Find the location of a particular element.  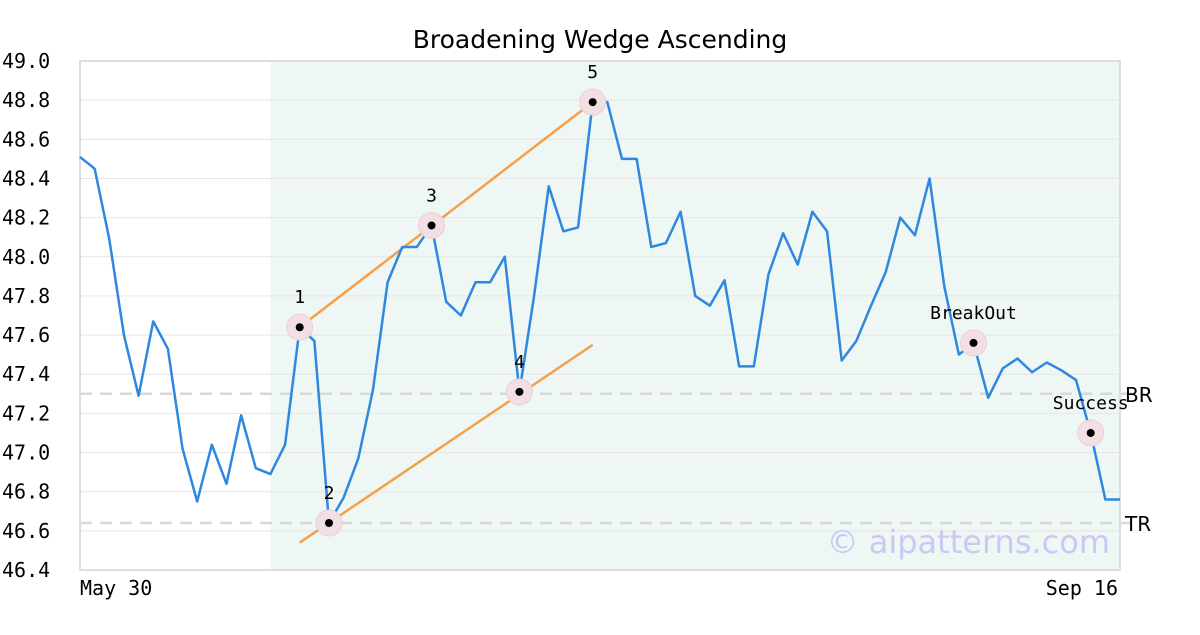

x-tick-label: May 30 is located at coordinates (116, 588).